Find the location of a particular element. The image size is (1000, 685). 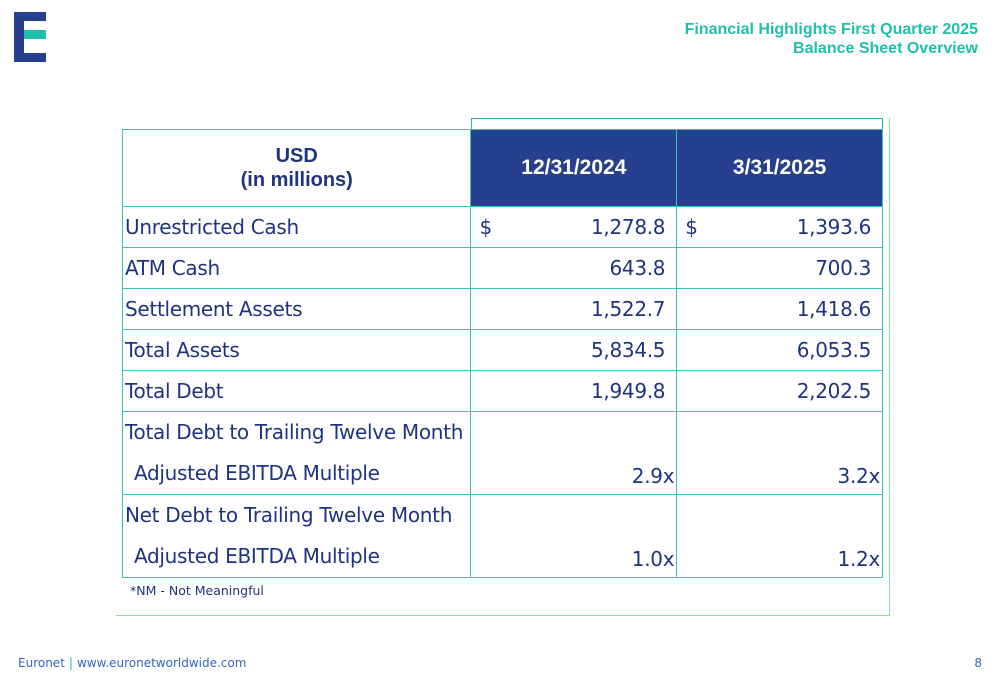

value-cell: $ 1,393.6 is located at coordinates (779, 227).